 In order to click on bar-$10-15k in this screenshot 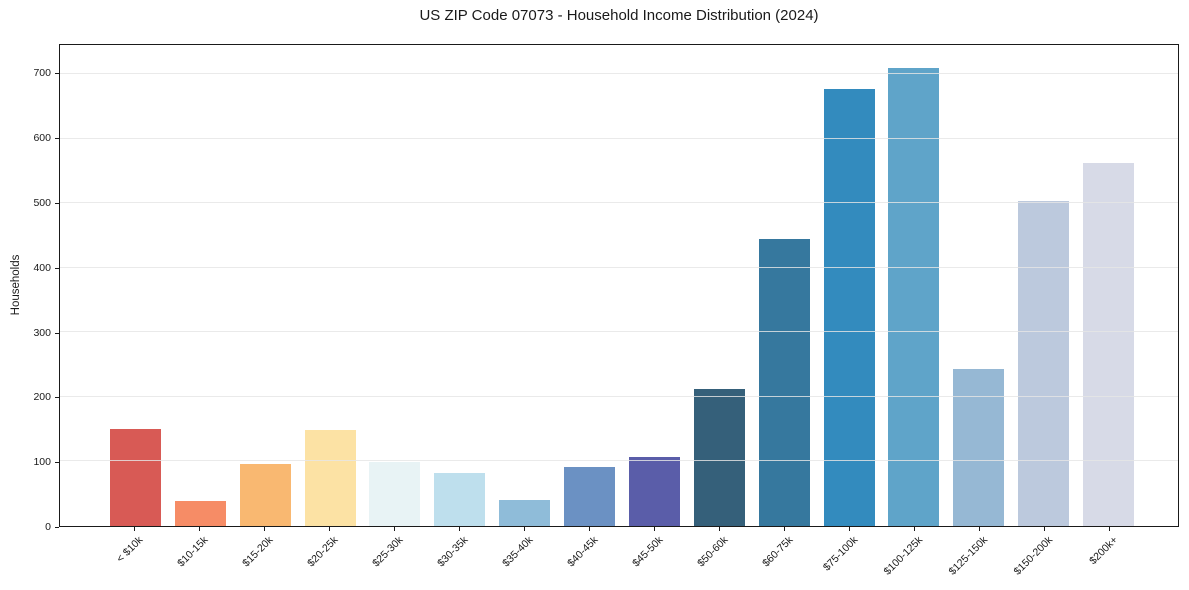, I will do `click(200, 513)`.